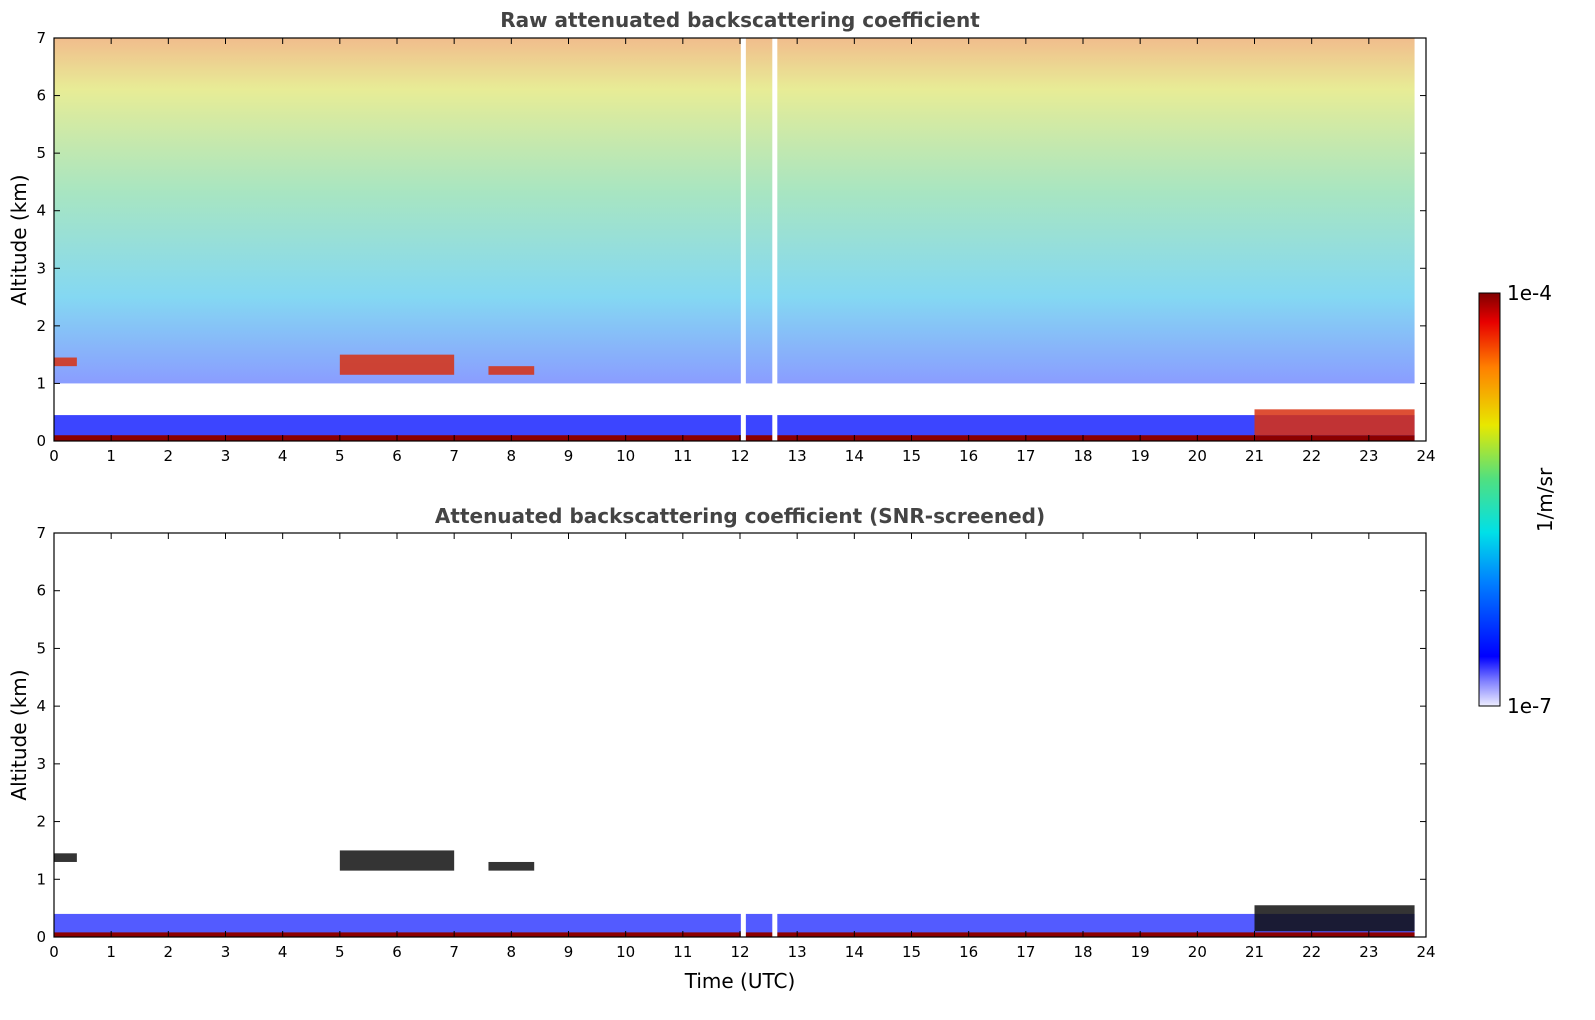 This screenshot has width=1595, height=1020. What do you see at coordinates (740, 981) in the screenshot?
I see `x-axis-label: Time (UTC)` at bounding box center [740, 981].